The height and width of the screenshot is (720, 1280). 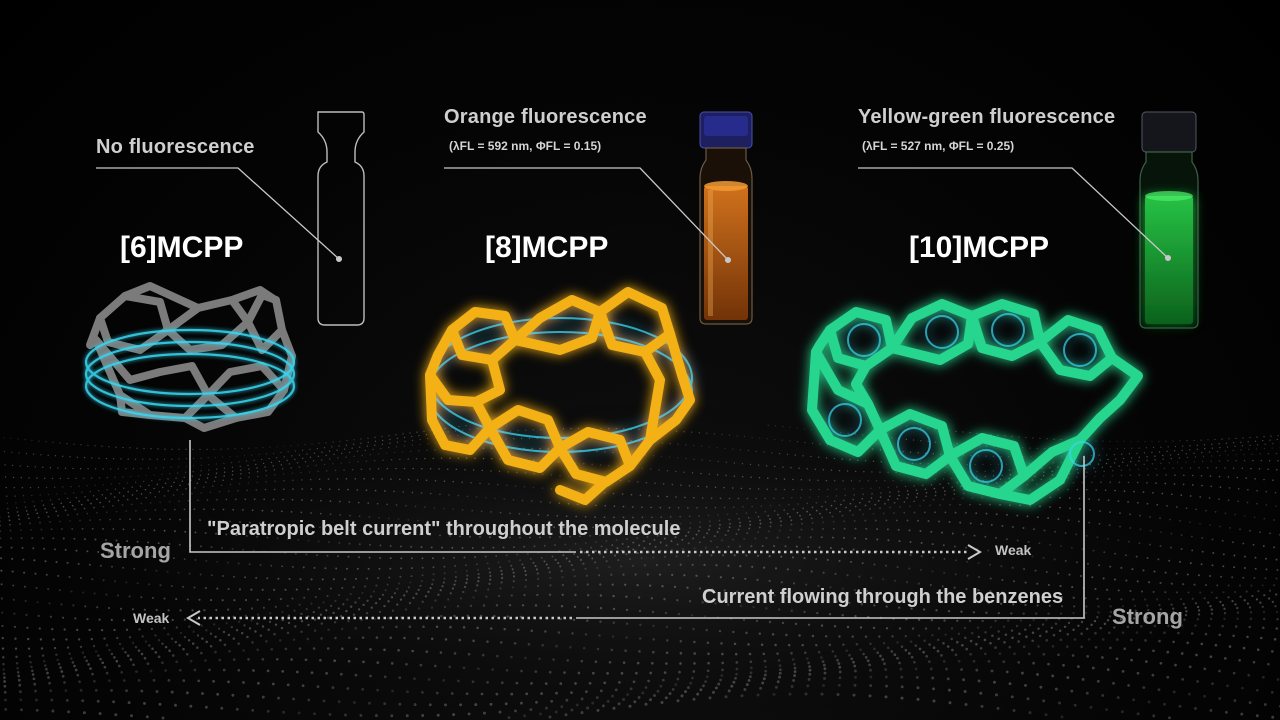 What do you see at coordinates (938, 146) in the screenshot?
I see `yellow-green-fluorescence-values: (λFL = 527 nm, ΦFL = 0.25)` at bounding box center [938, 146].